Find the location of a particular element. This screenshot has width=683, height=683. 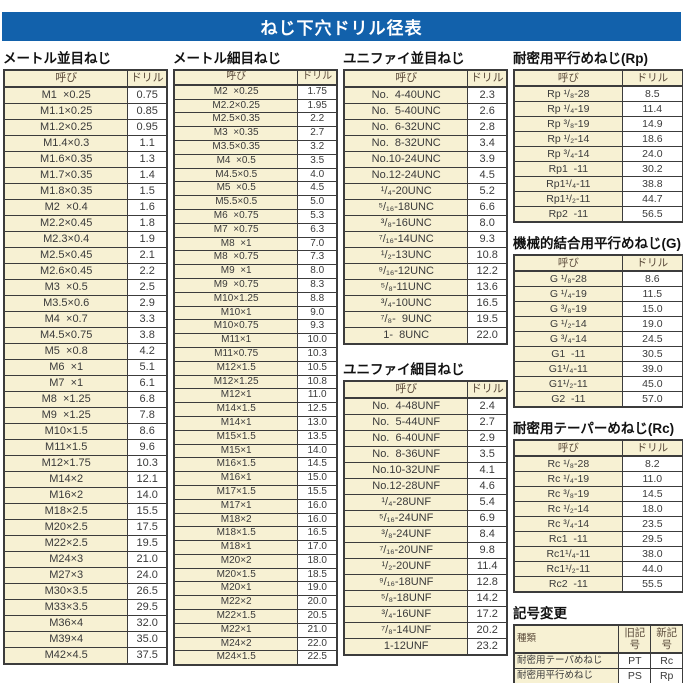

drill-value-cell: 20.5 is located at coordinates (317, 616).